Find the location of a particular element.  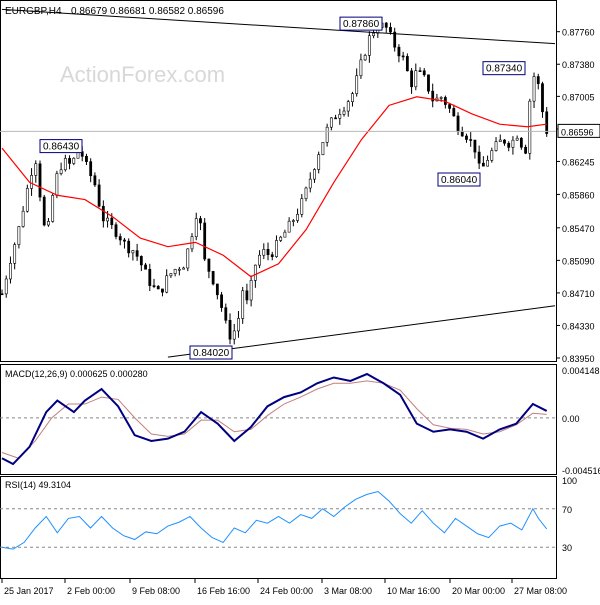

price-tick-label: 0.84710 is located at coordinates (578, 294).